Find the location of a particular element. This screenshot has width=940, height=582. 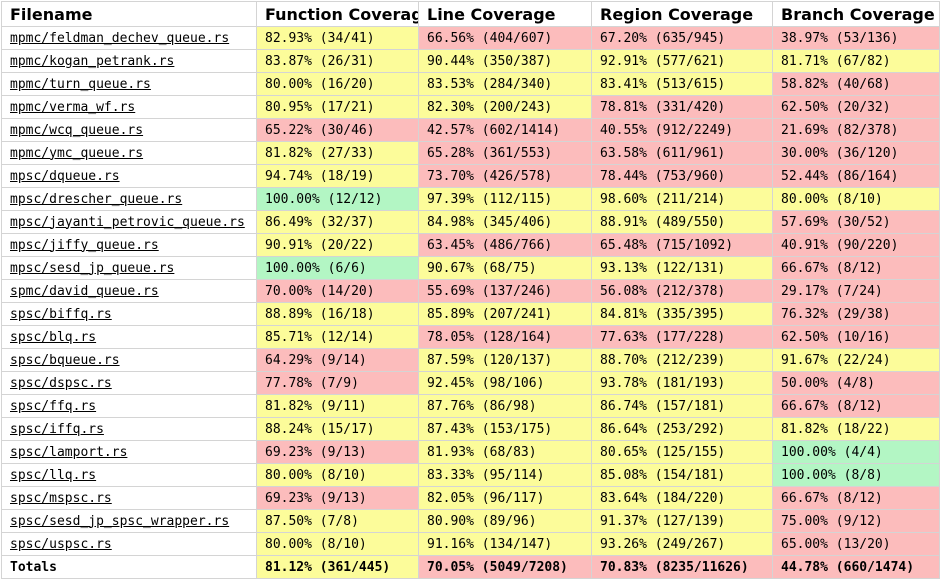

function-coverage-cell: 88.24% (15/17) is located at coordinates (337, 429).